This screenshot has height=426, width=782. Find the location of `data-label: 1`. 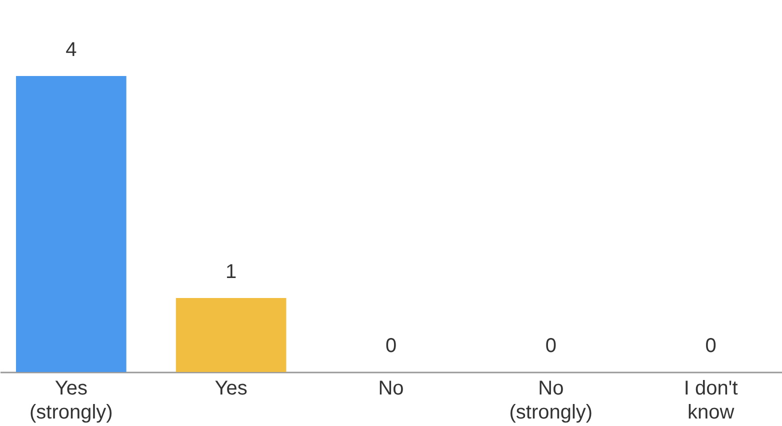

data-label: 1 is located at coordinates (231, 272).